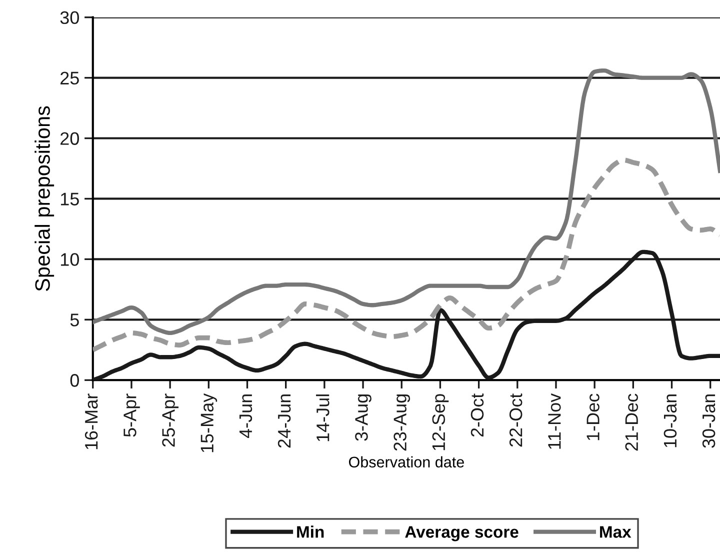  What do you see at coordinates (69, 138) in the screenshot?
I see `y-tick-label: 20` at bounding box center [69, 138].